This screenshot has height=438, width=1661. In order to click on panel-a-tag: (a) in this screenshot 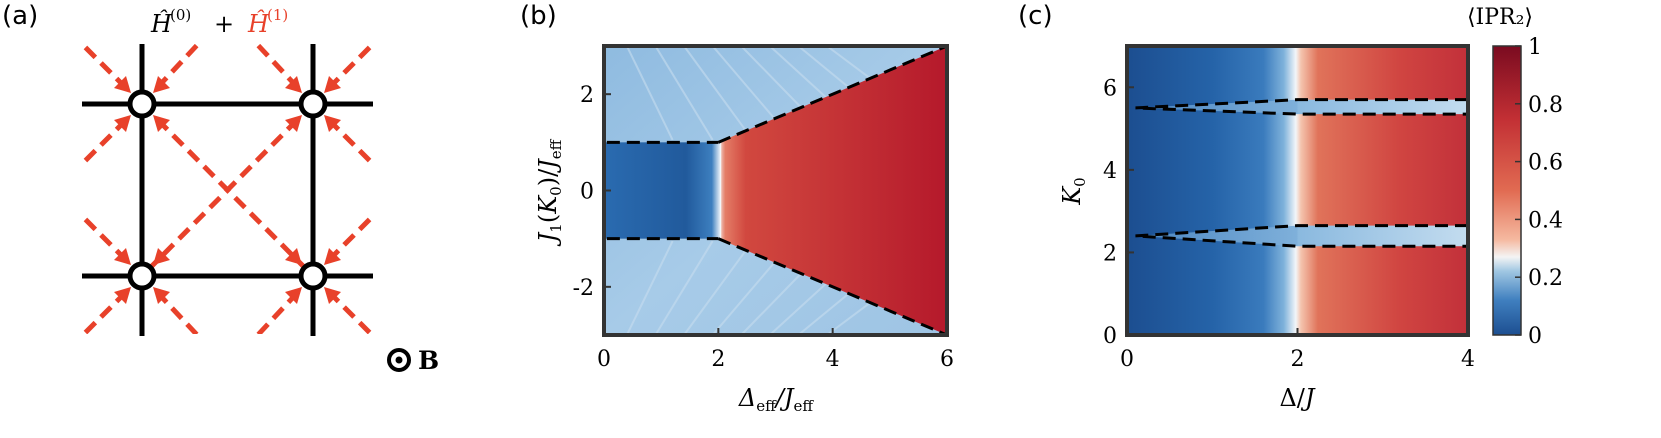, I will do `click(20, 16)`.